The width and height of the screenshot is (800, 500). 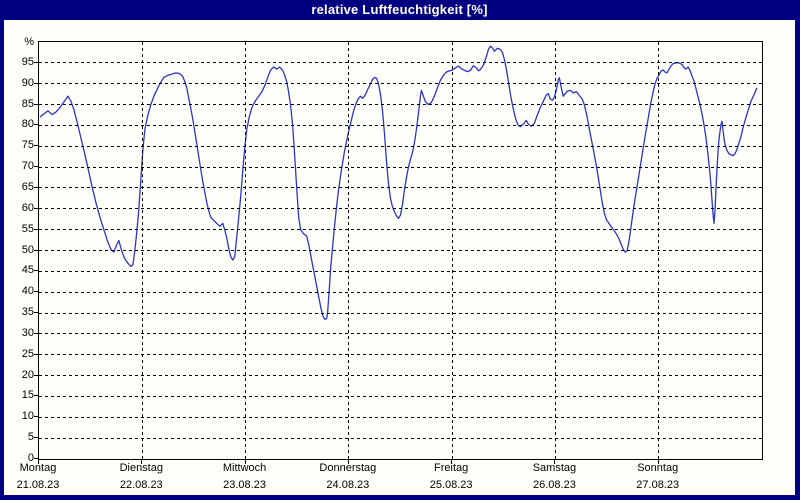 What do you see at coordinates (244, 485) in the screenshot?
I see `x-axis-date-label: 23.08.23` at bounding box center [244, 485].